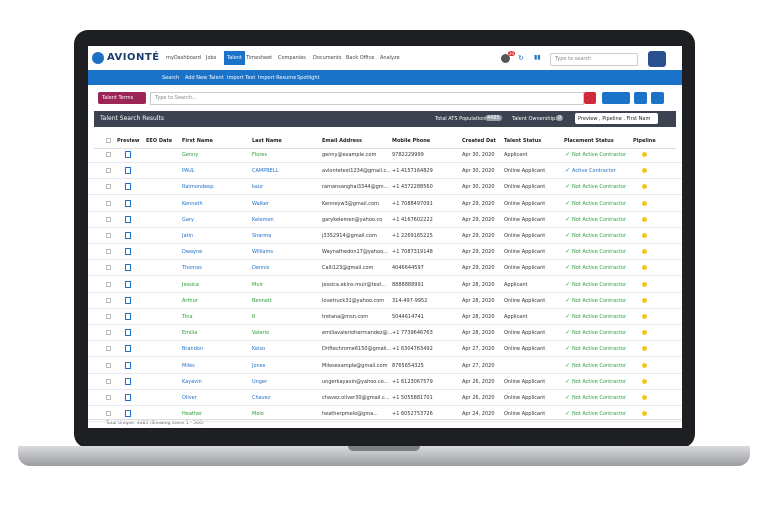  I want to click on header-checkbox, so click(108, 140).